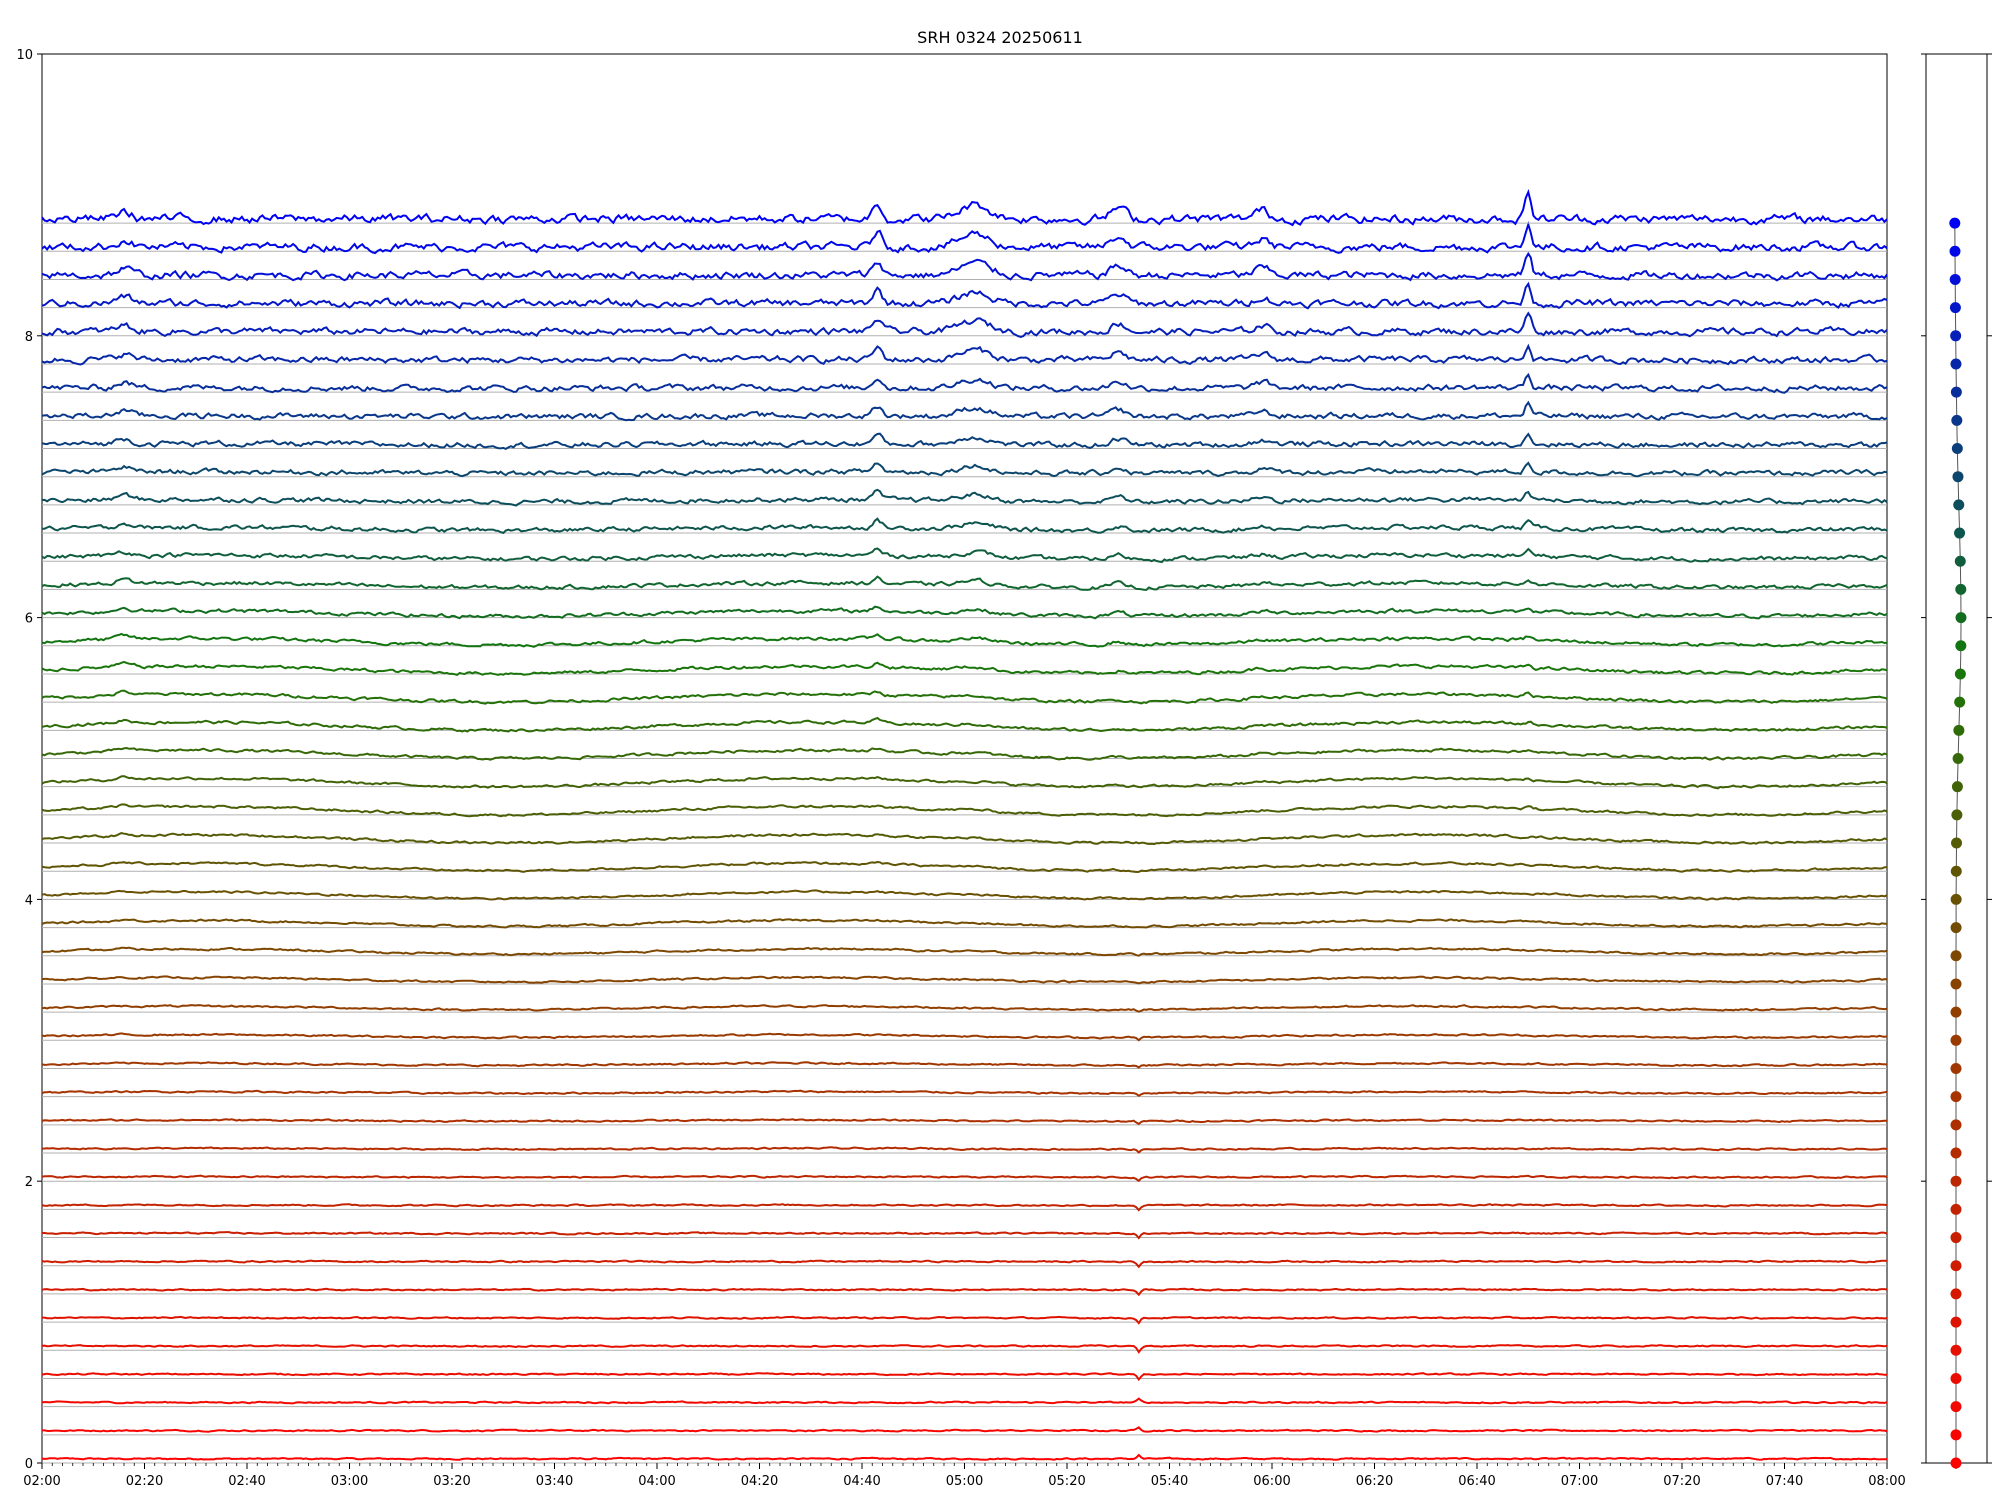 This screenshot has height=1504, width=2000. I want to click on y-tick-label: 4, so click(29, 900).